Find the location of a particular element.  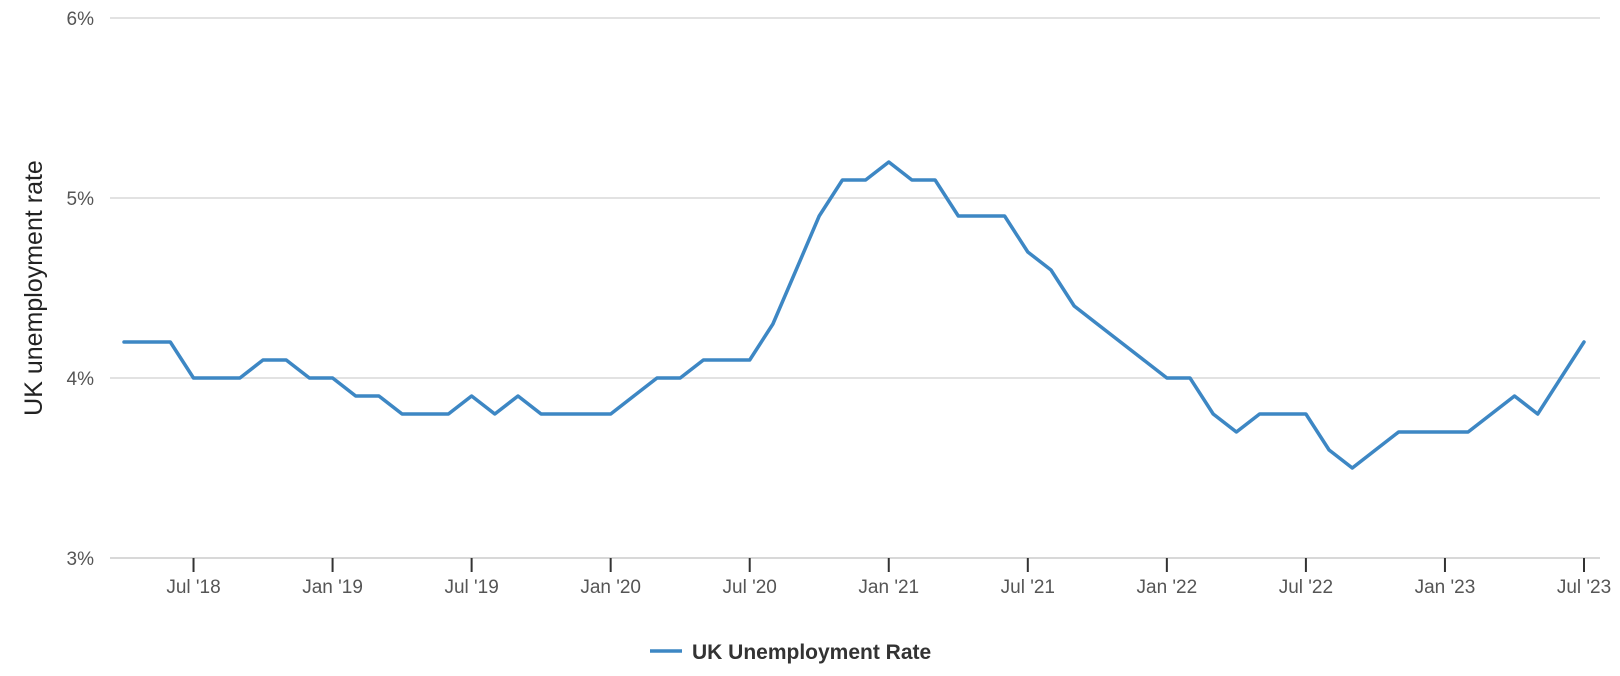

x-tick-label: Jan '22 is located at coordinates (1167, 587).